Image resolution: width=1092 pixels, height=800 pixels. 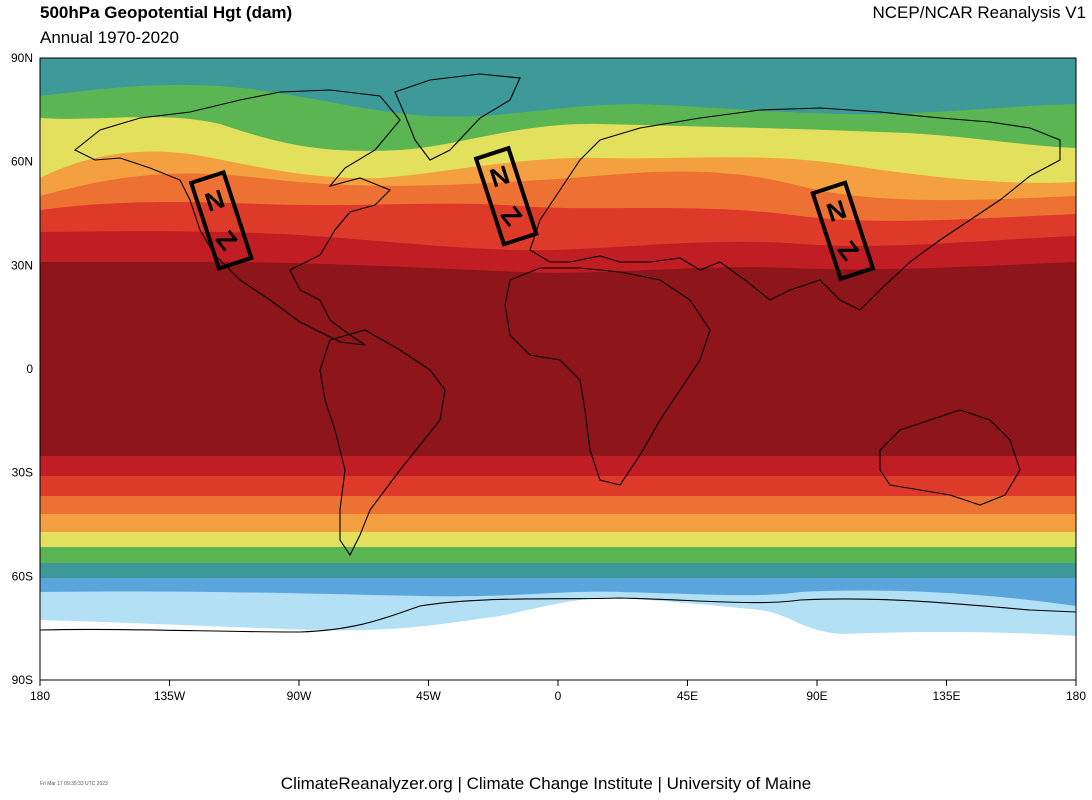 What do you see at coordinates (457, 117) in the screenshot?
I see `greenland-coast` at bounding box center [457, 117].